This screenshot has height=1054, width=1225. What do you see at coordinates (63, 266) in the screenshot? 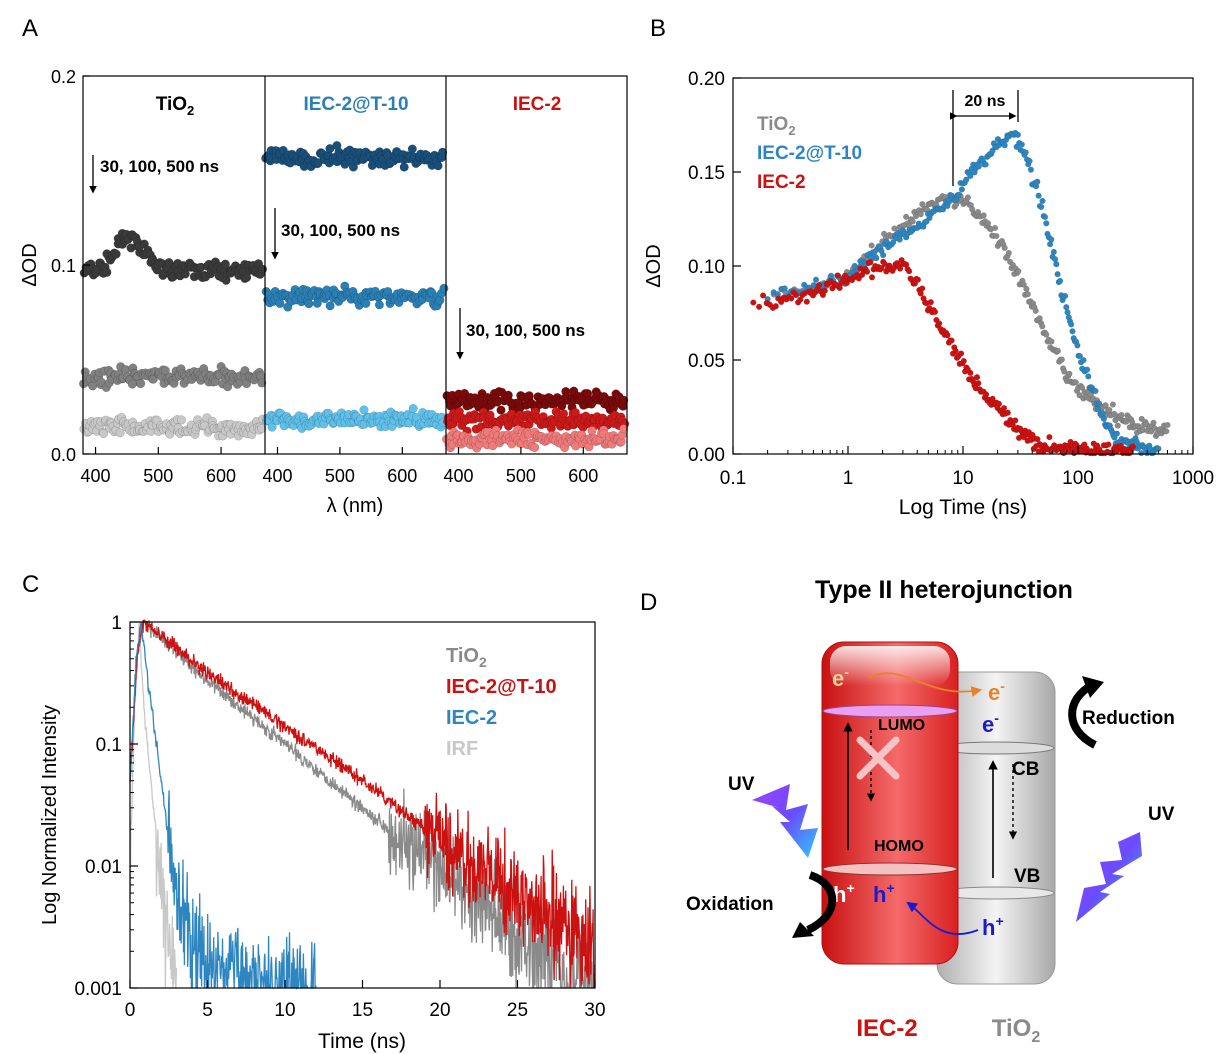
I see `panel-a-ytick-label: 0.1` at bounding box center [63, 266].